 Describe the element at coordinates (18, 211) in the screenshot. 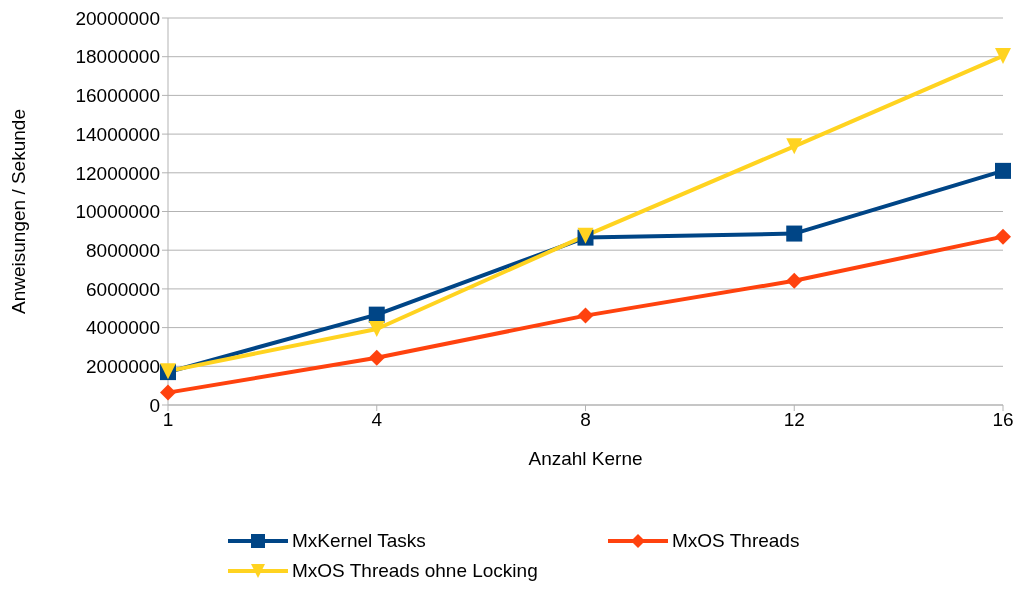

I see `y-axis-title: Anweisungen / Sekunde` at that location.